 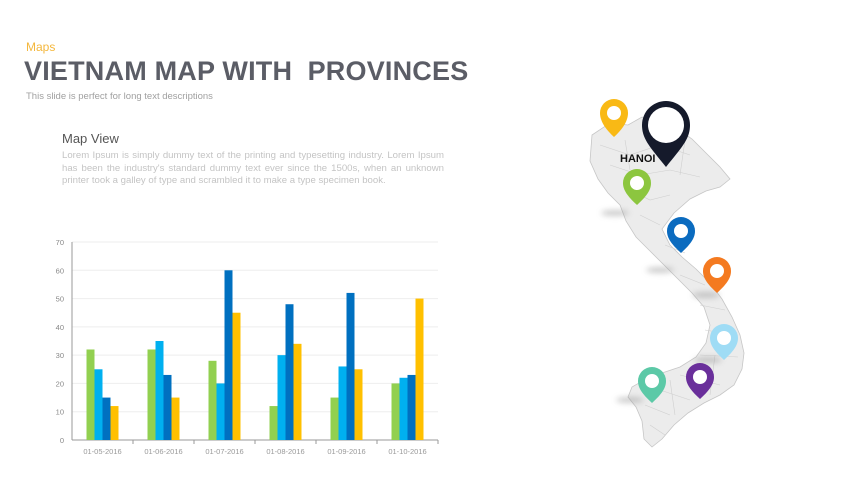 I want to click on pin-orange-icon, so click(x=717, y=275).